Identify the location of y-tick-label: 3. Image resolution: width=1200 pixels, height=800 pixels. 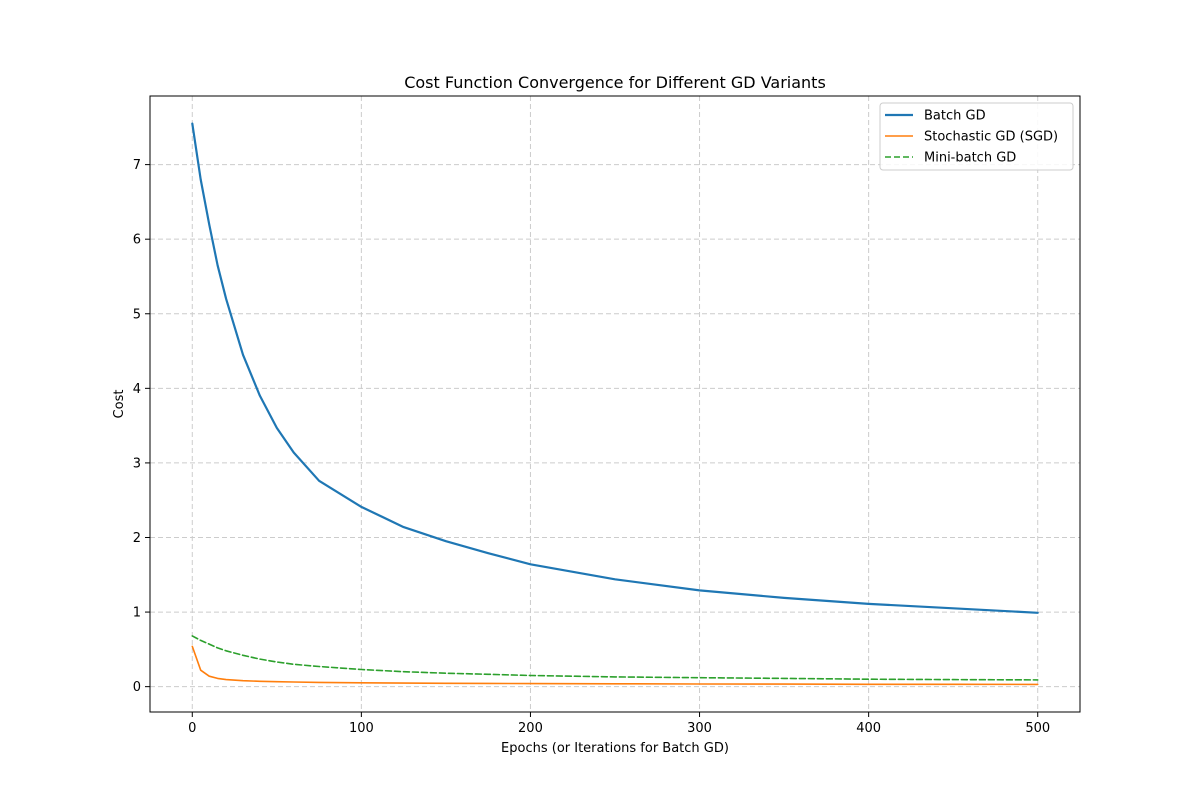
(137, 463).